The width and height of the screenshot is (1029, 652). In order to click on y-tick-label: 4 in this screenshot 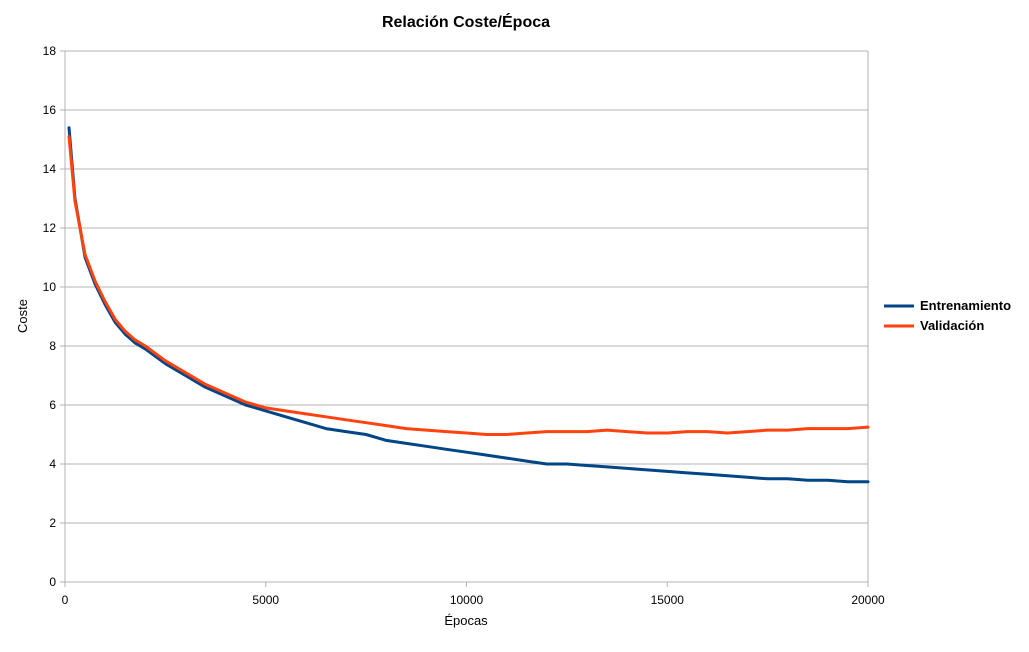, I will do `click(52, 464)`.